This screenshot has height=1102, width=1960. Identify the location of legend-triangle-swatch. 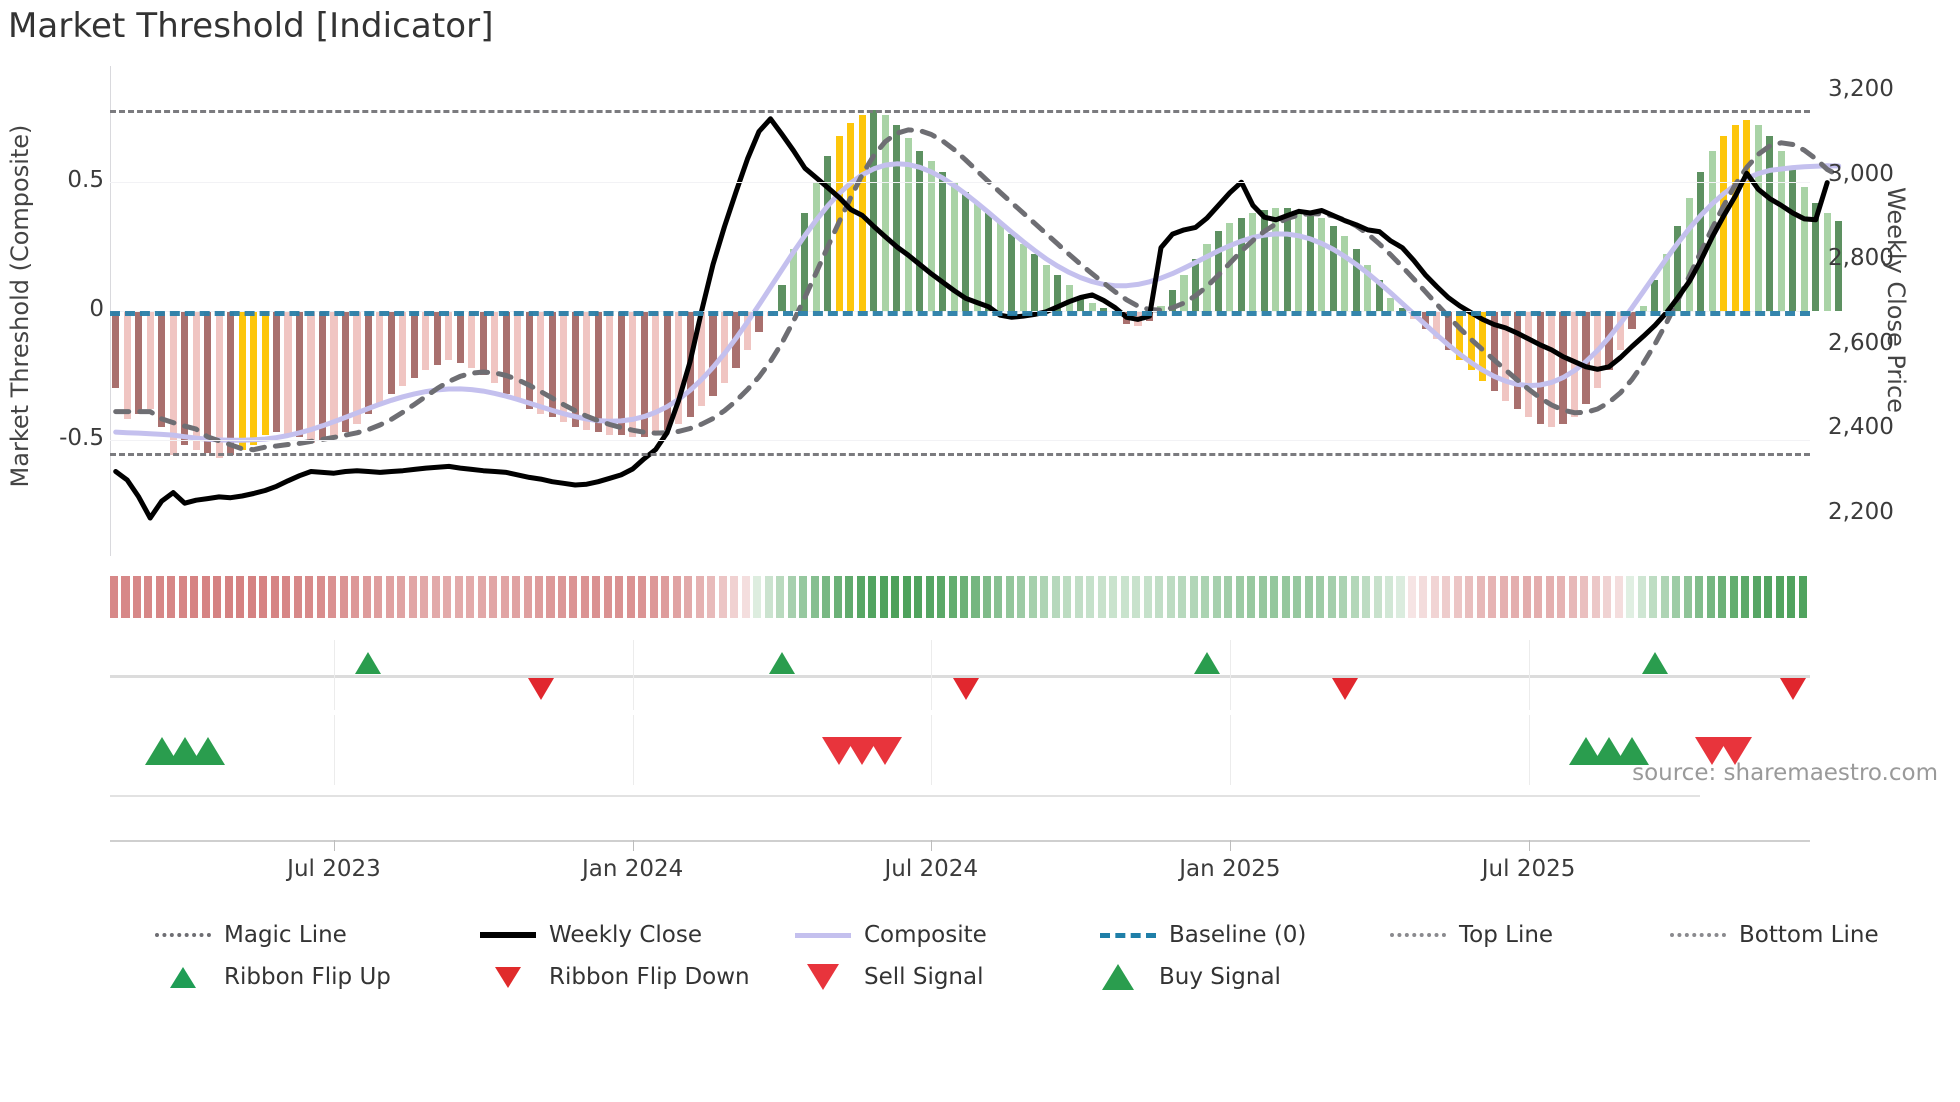
(508, 977).